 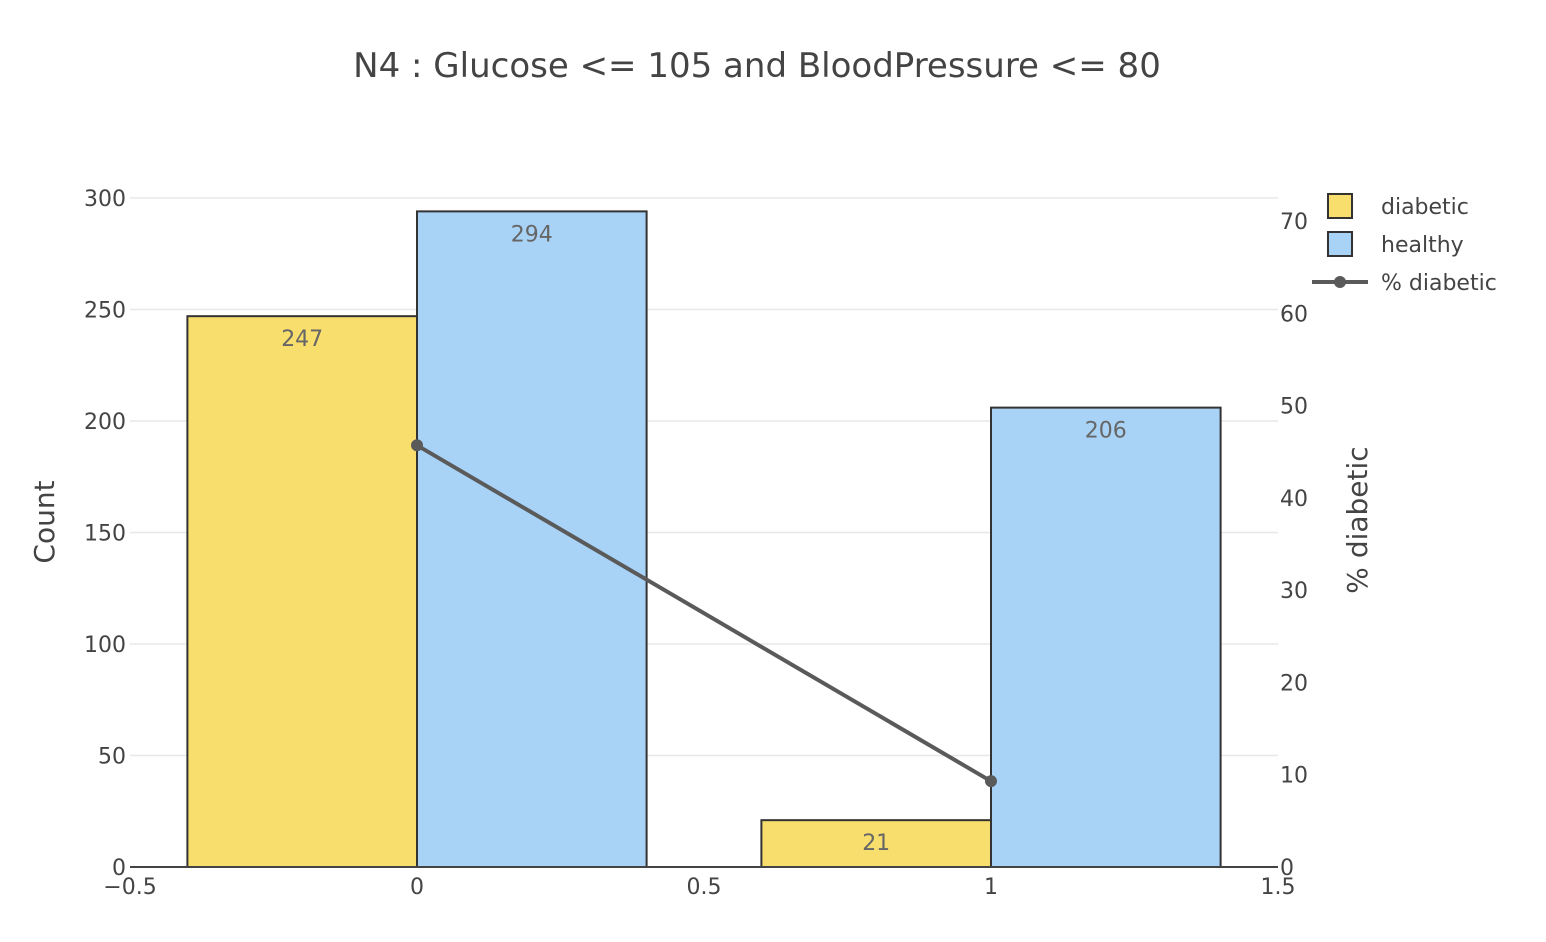 I want to click on line-percent-diabetic, so click(x=704, y=613).